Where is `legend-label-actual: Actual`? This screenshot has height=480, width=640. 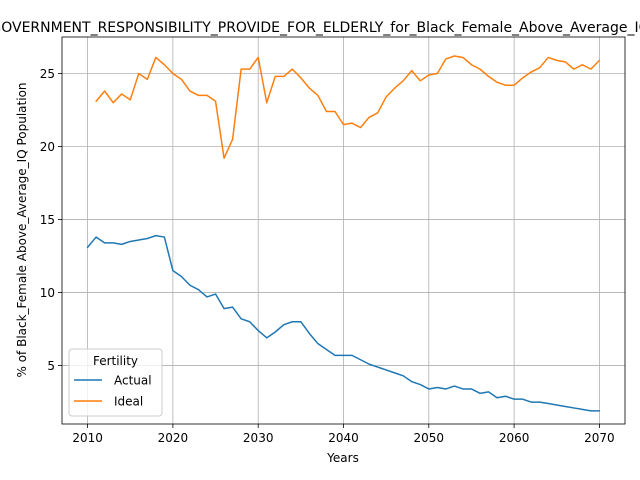 legend-label-actual: Actual is located at coordinates (133, 381).